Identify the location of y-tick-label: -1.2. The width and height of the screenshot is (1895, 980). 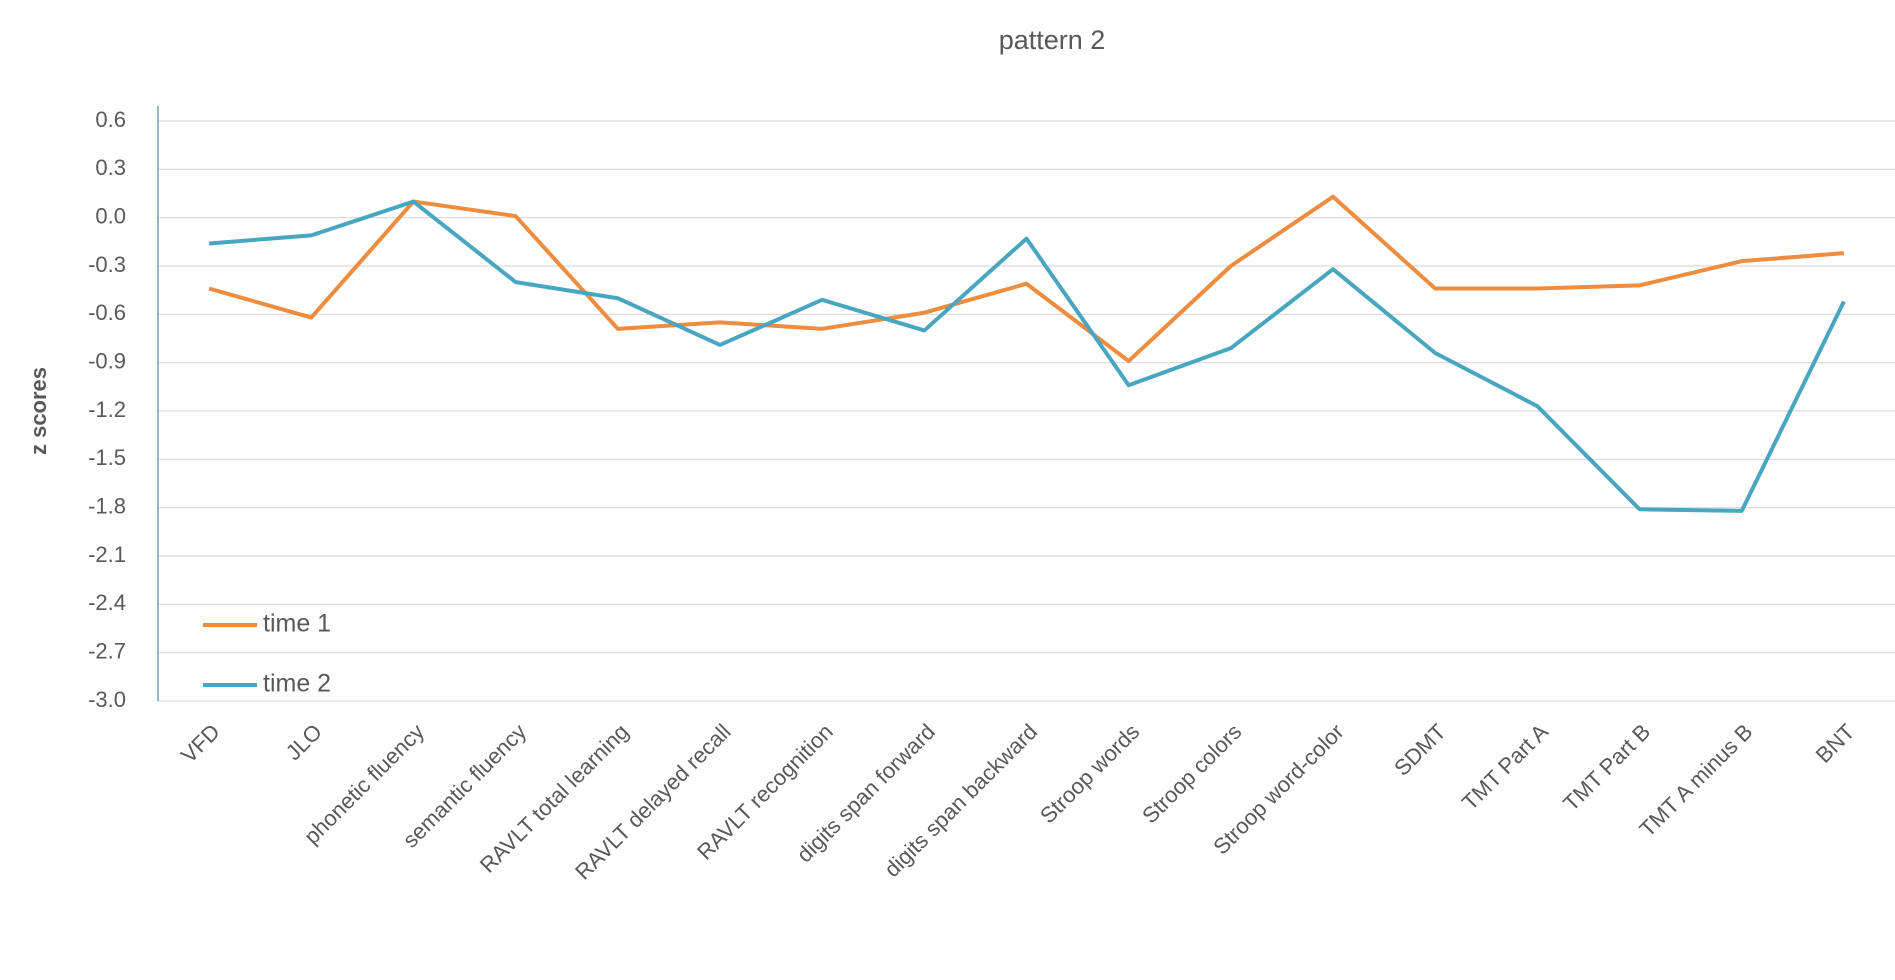
(107, 409).